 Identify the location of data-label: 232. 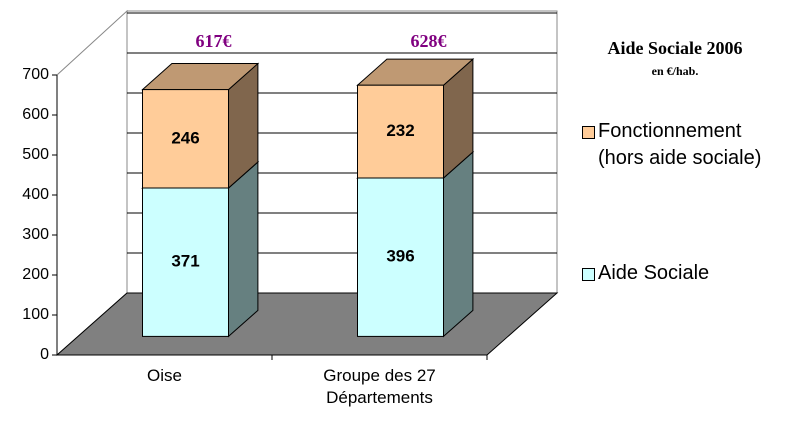
(400, 130).